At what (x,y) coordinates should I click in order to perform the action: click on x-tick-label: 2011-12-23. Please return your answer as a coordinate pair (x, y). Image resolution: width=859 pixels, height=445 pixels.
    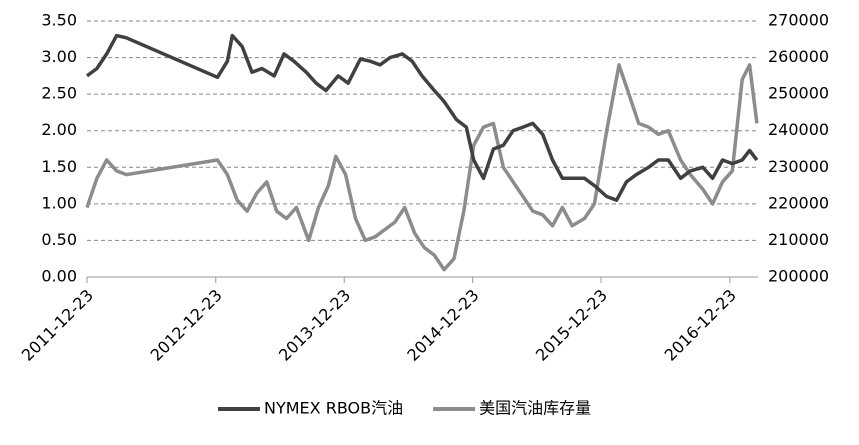
    Looking at the image, I should click on (57, 325).